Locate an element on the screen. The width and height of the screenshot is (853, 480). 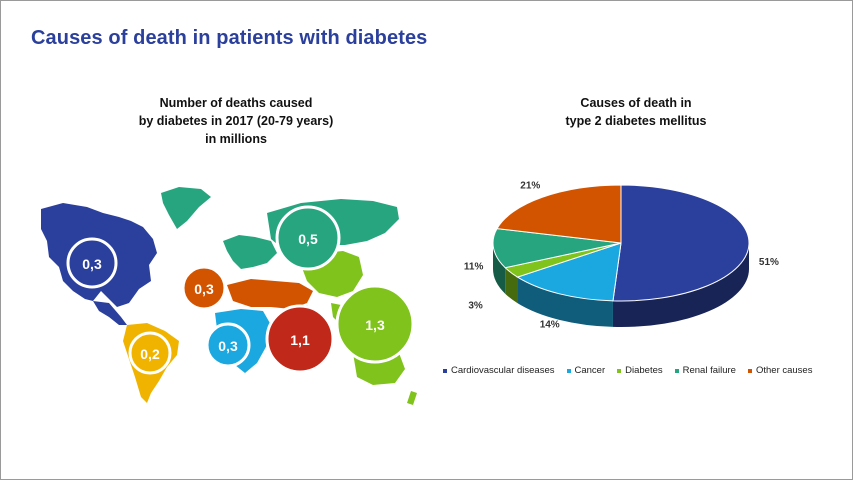
bubble-south-east-asia: 1,1 is located at coordinates (300, 339).